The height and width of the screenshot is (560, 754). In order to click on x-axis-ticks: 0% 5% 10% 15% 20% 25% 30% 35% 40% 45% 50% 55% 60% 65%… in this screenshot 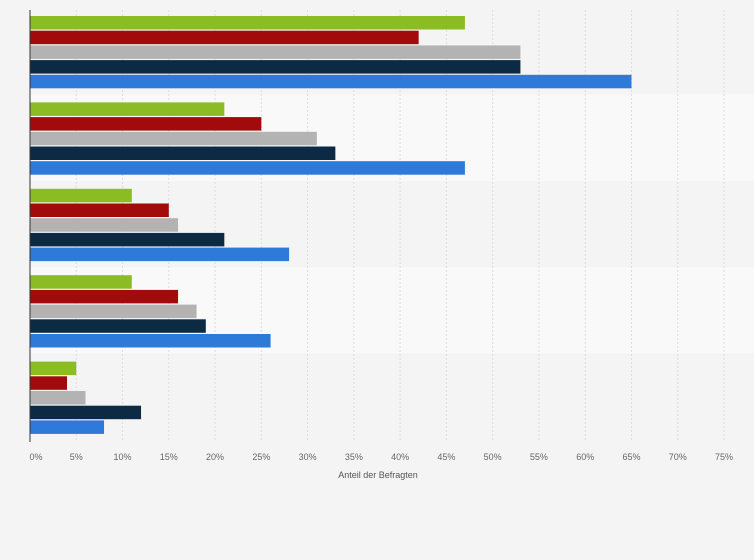, I will do `click(381, 457)`.